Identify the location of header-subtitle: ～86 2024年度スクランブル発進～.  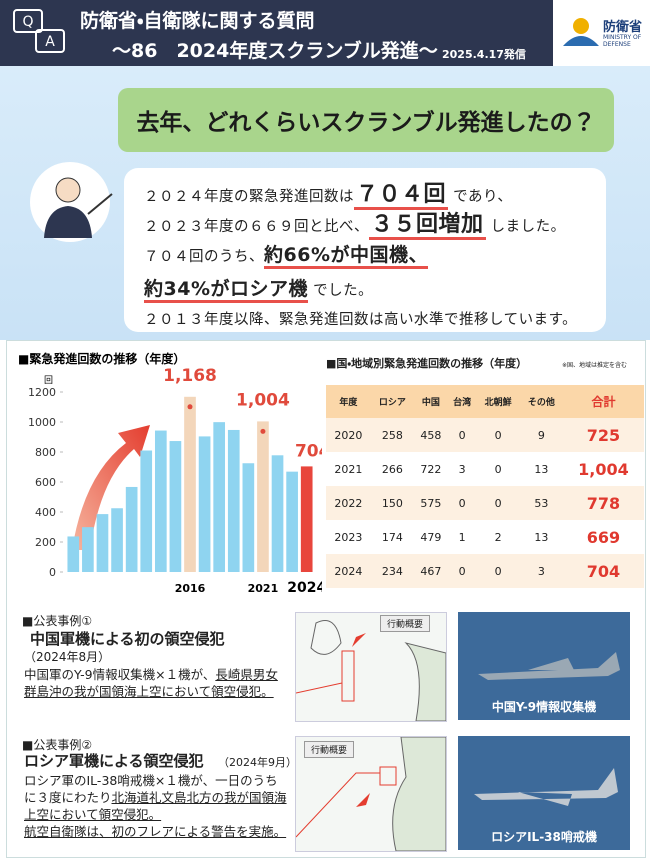
(275, 51).